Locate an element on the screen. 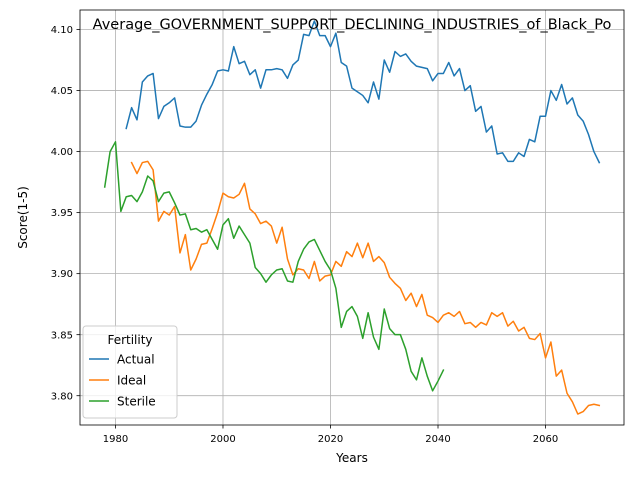  legend-label-sterile: Sterile is located at coordinates (136, 401).